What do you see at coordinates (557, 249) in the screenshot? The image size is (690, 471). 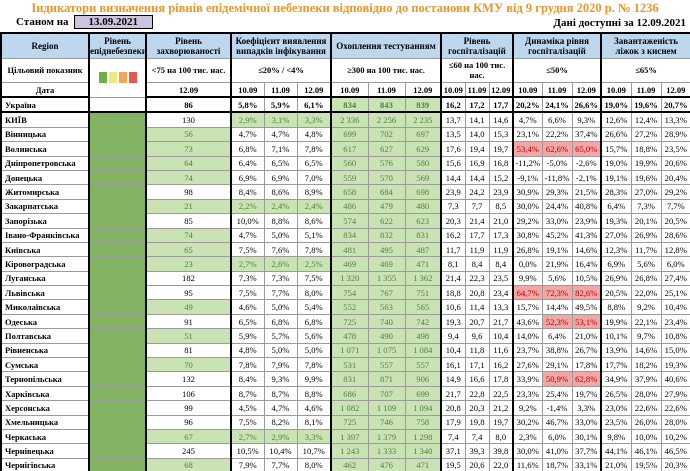 I see `value-cell: 19,1%` at bounding box center [557, 249].